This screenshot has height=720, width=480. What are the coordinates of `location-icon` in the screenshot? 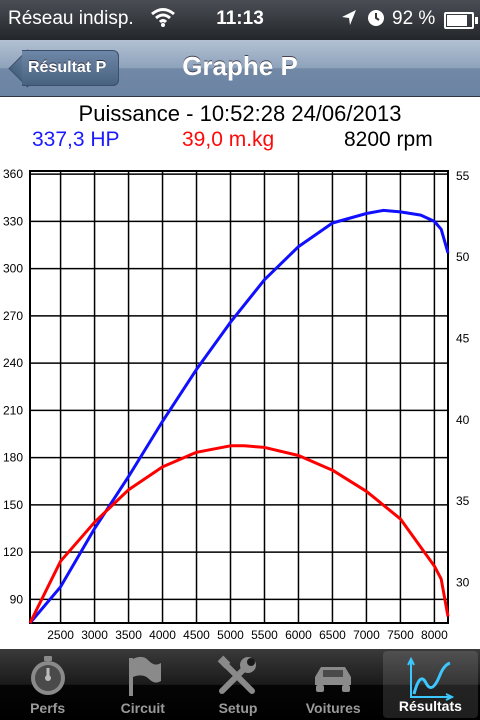 It's located at (349, 21).